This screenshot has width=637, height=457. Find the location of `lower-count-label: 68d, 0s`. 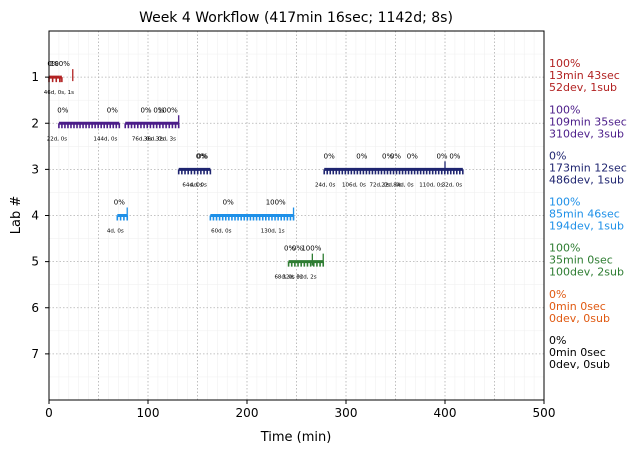

lower-count-label: 68d, 0s is located at coordinates (284, 278).